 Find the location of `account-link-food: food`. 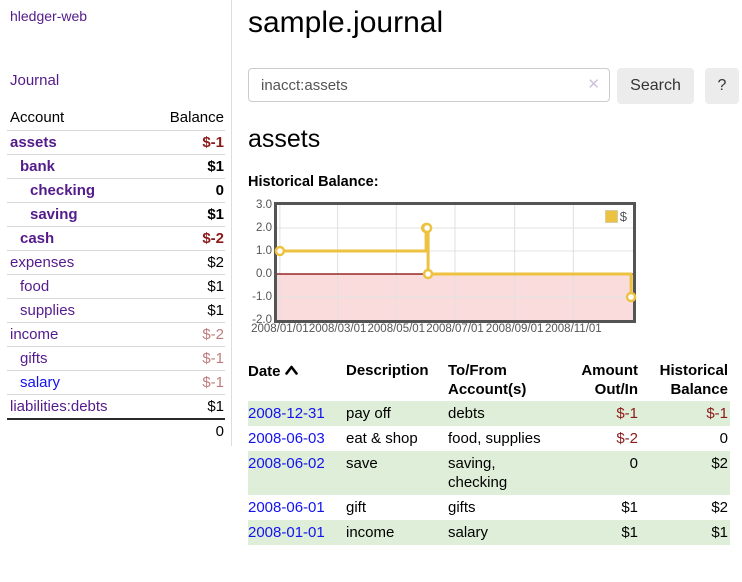

account-link-food: food is located at coordinates (35, 286).